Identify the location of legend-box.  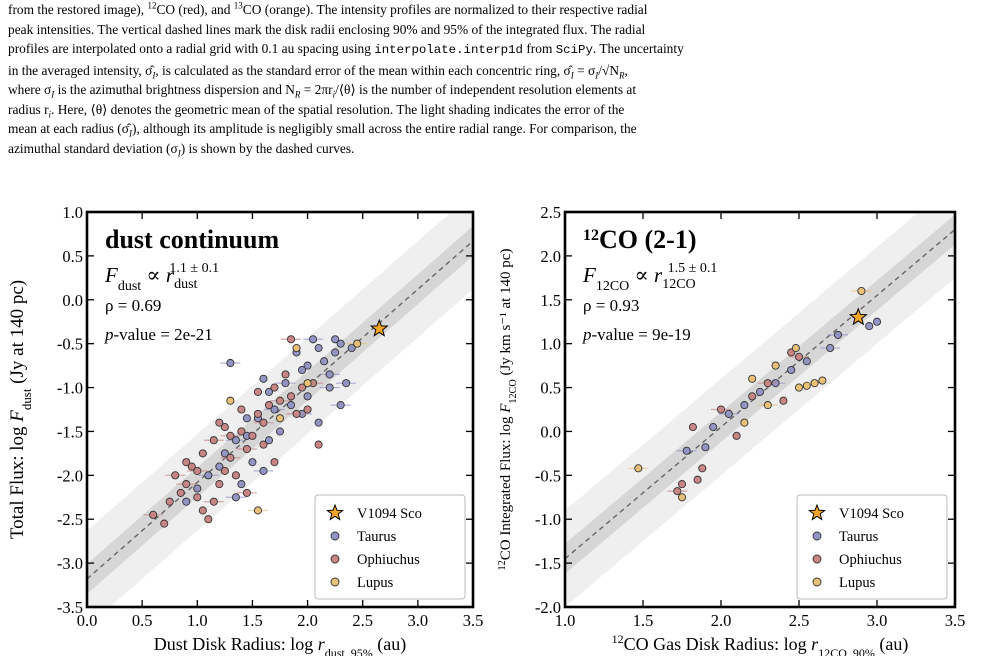
(390, 547).